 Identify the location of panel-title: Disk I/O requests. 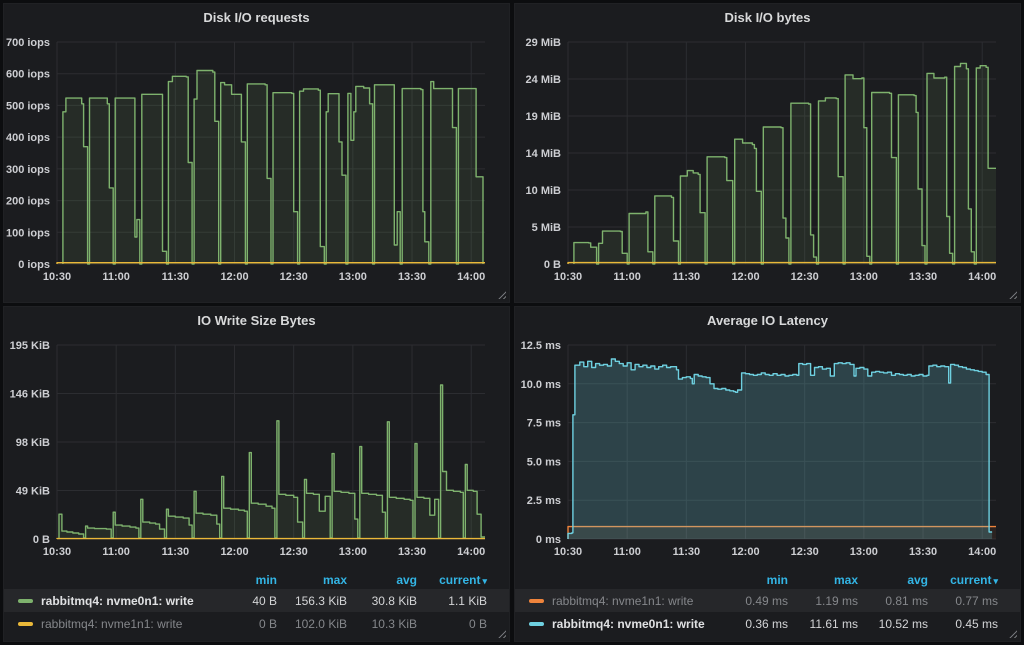
(256, 16).